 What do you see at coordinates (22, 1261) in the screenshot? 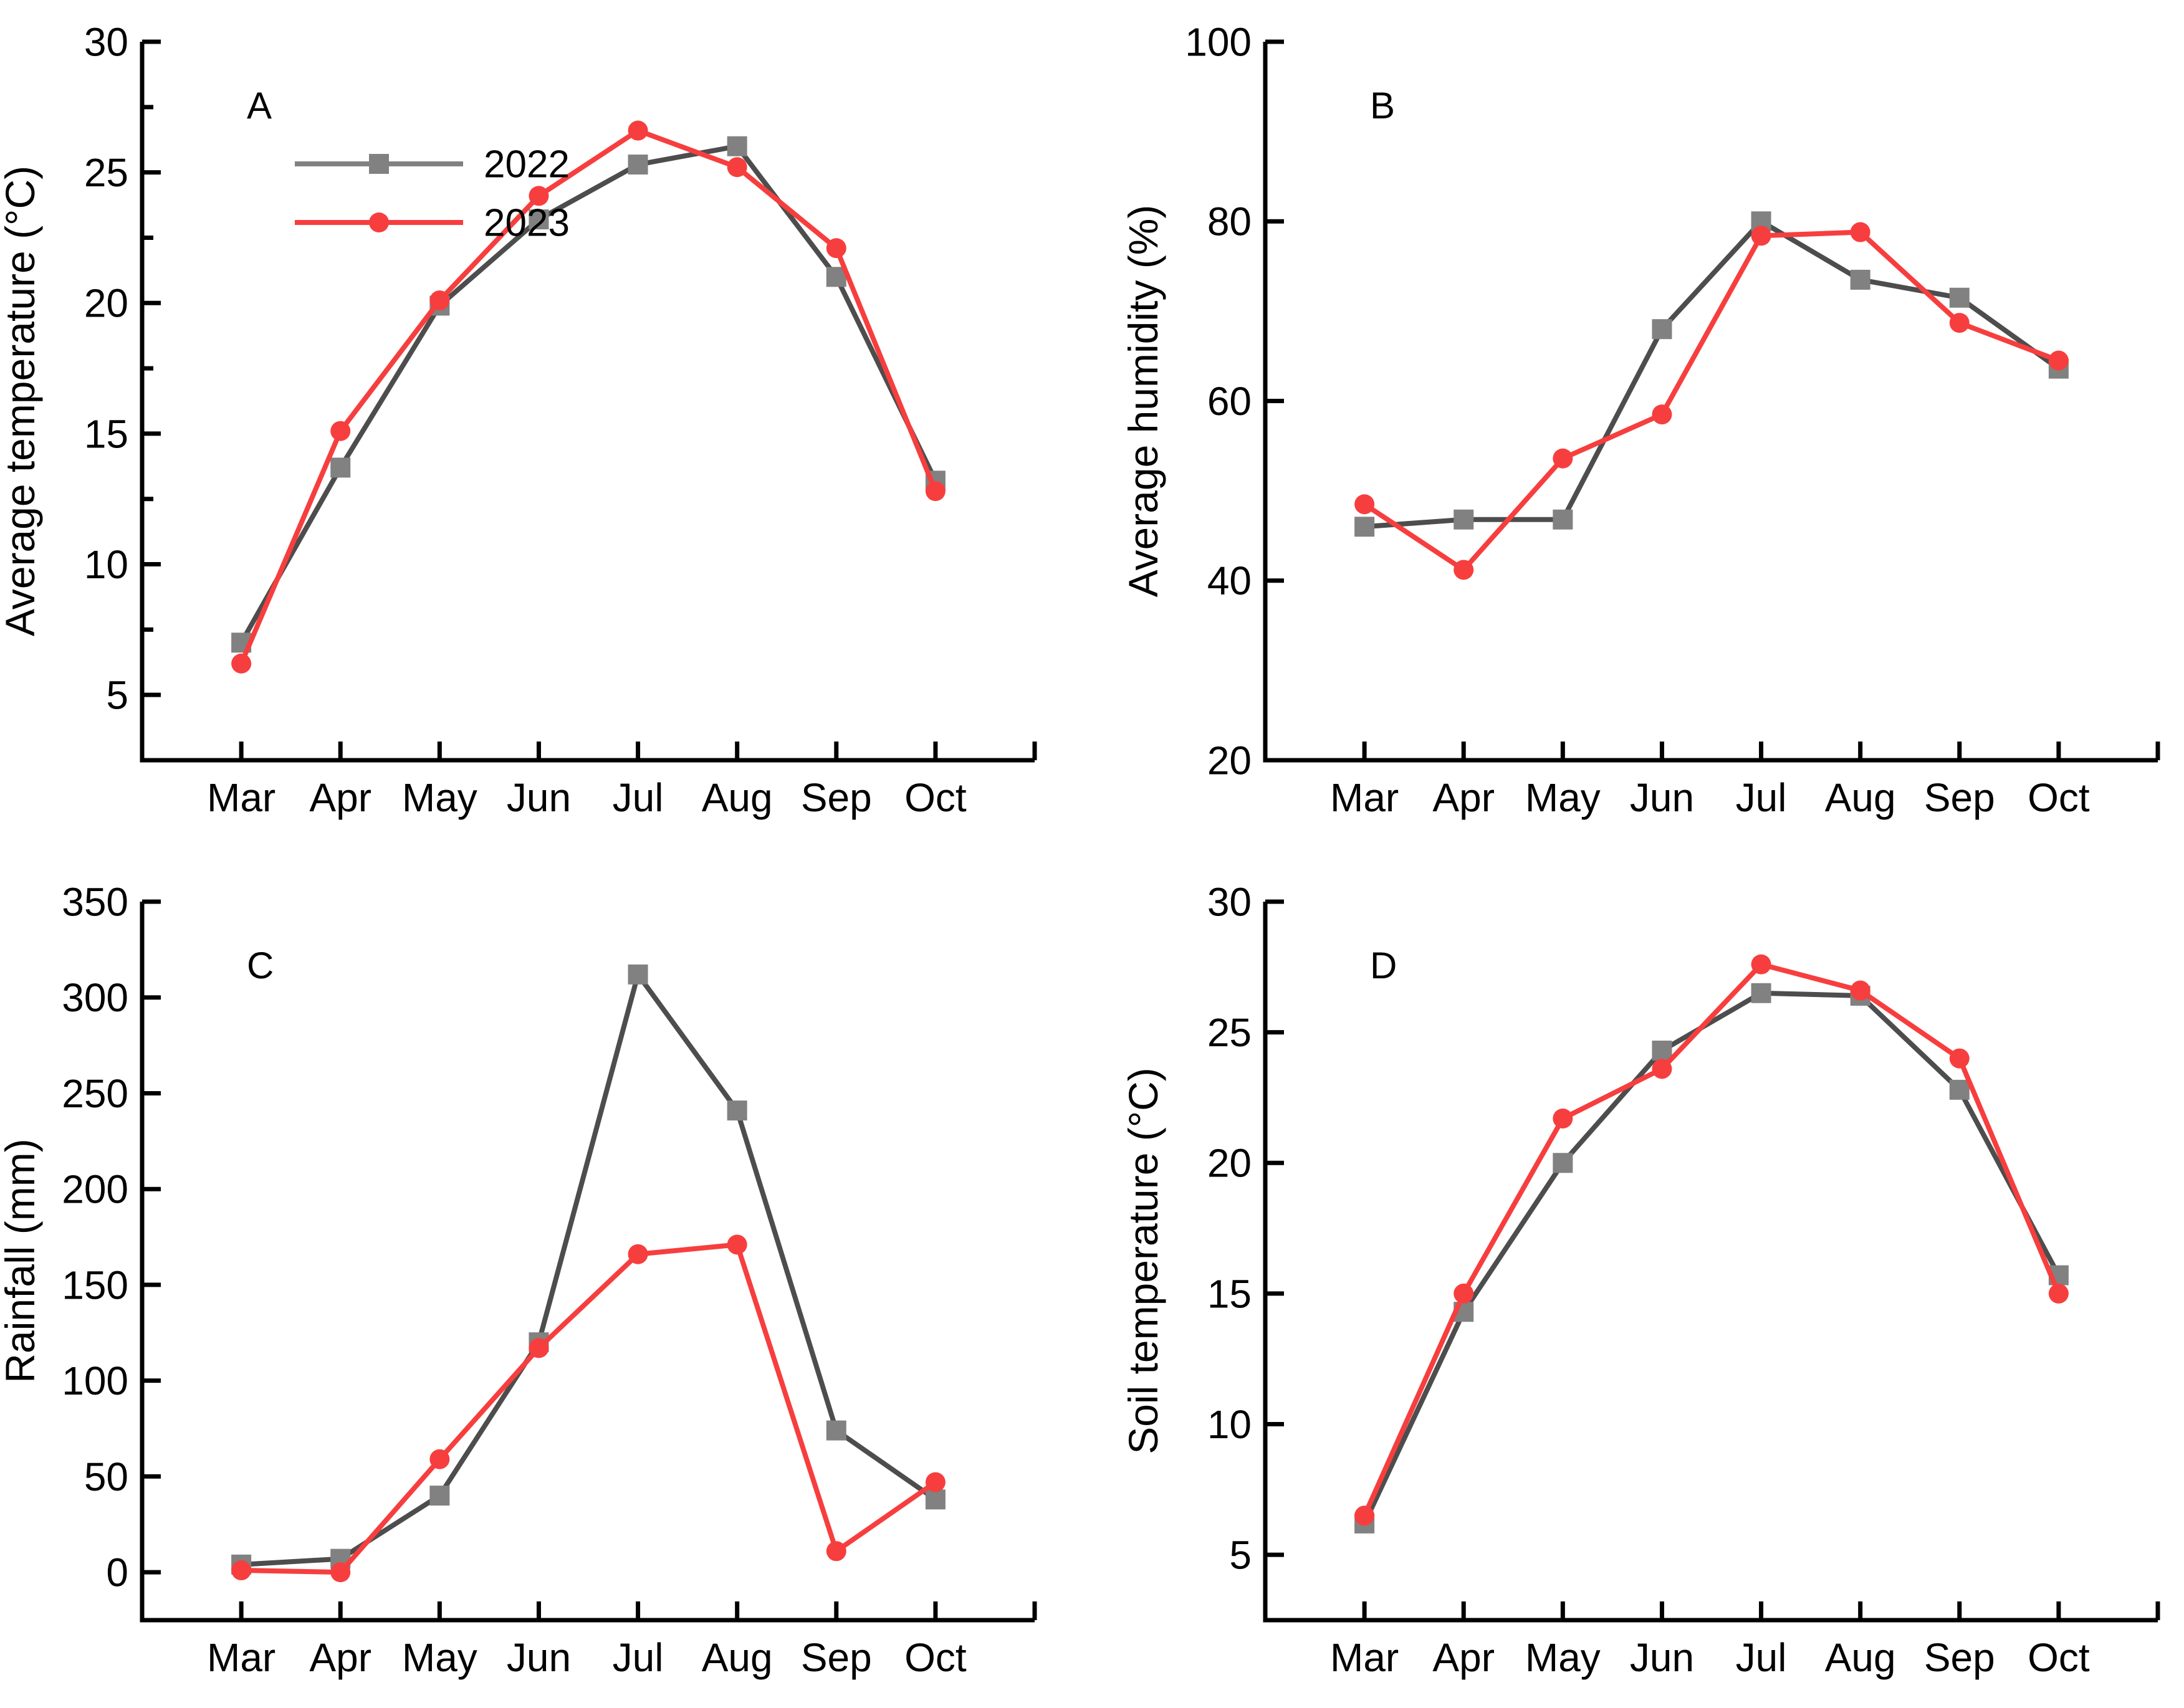
I see `y-axis-title: Rainfall (mm)` at bounding box center [22, 1261].